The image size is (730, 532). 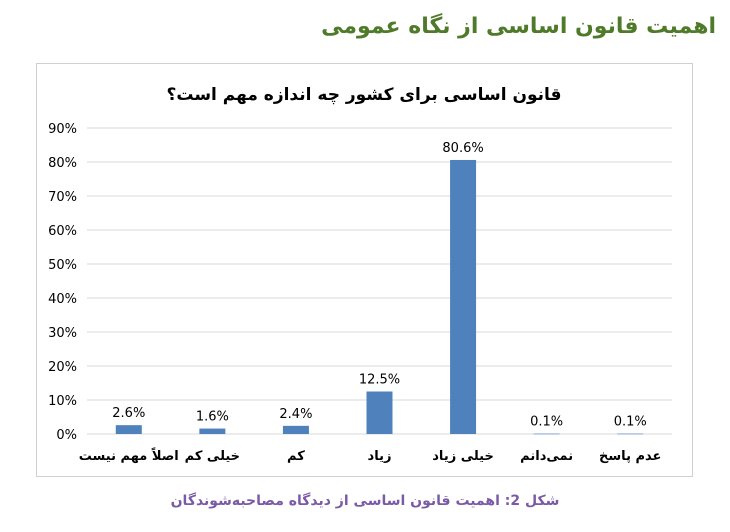 I want to click on data-label: 1.6%, so click(x=212, y=417).